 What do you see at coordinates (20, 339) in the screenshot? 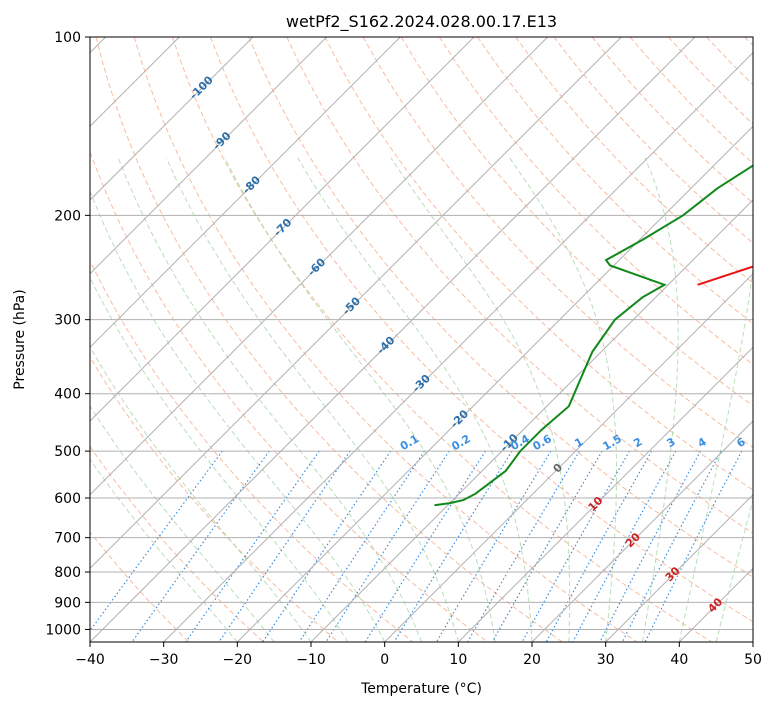
I see `y-axis-title: Pressure (hPa)` at bounding box center [20, 339].